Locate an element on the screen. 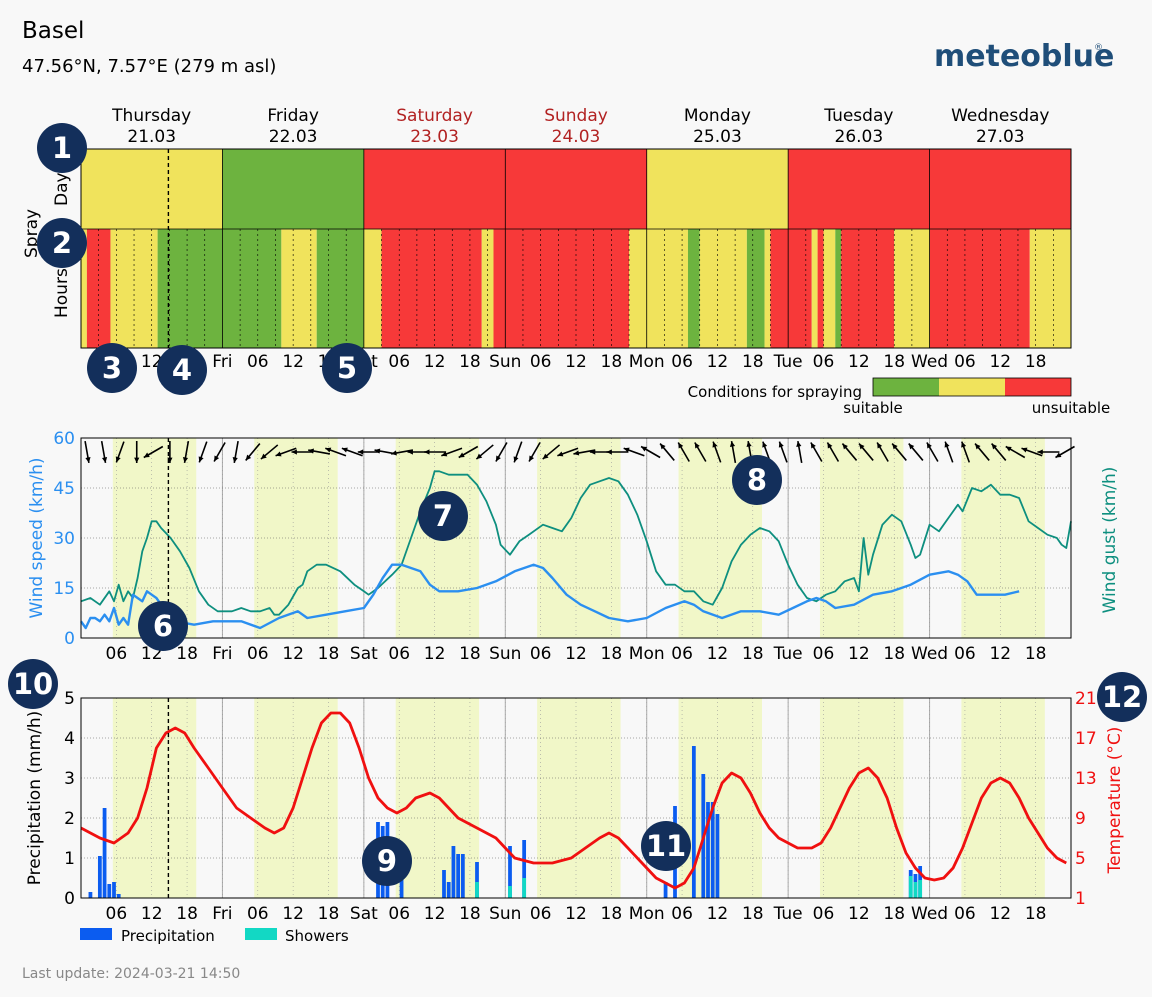 This screenshot has width=1152, height=997. callout-number: 8 is located at coordinates (757, 480).